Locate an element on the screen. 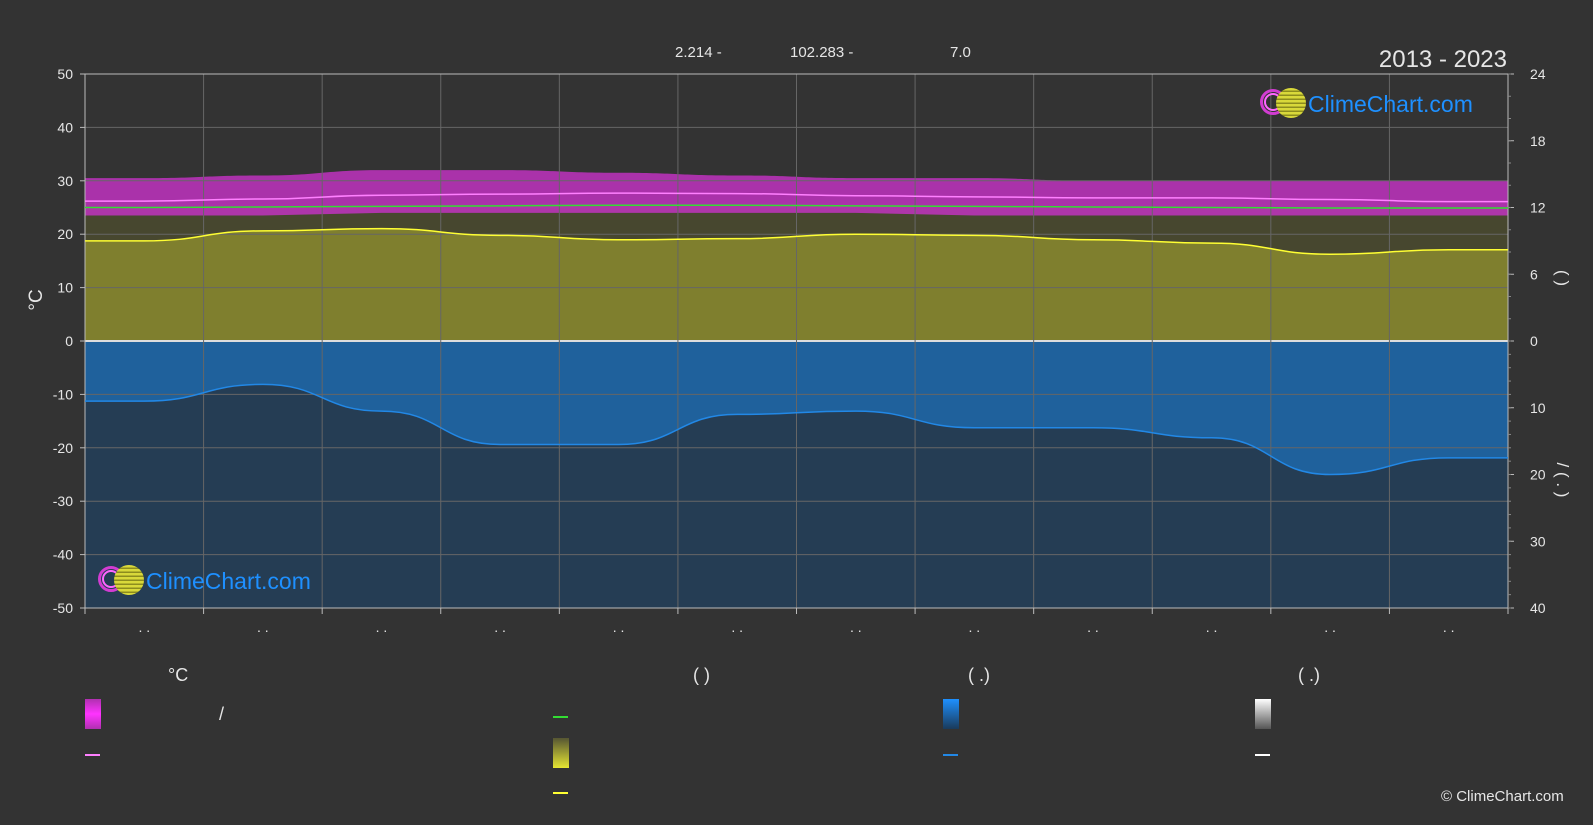 The image size is (1593, 825). longitude-label: 102.283 - is located at coordinates (821, 52).